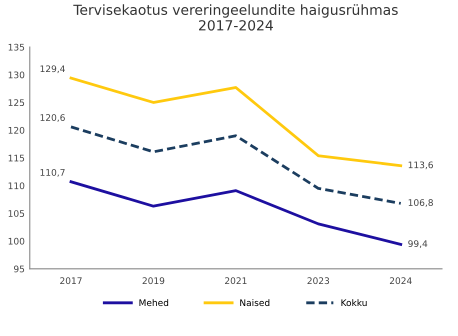  Describe the element at coordinates (318, 280) in the screenshot. I see `x-tick-label: 2023` at that location.